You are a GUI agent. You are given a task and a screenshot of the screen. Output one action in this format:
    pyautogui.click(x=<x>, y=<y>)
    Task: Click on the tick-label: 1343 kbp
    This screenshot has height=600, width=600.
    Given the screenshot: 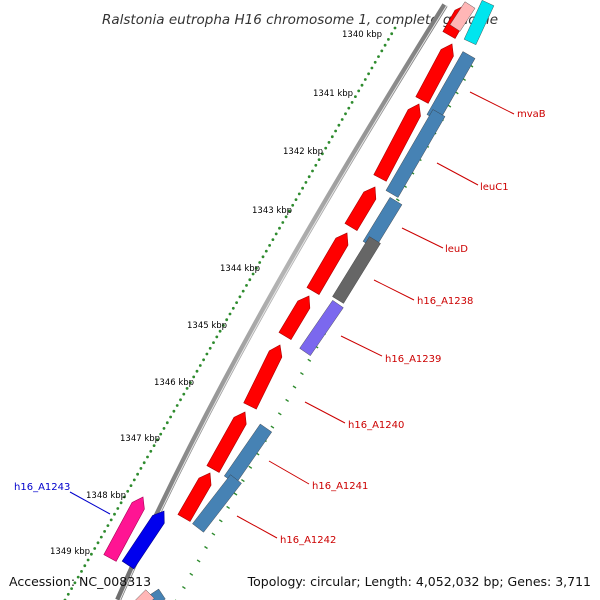 What is the action you would take?
    pyautogui.click(x=272, y=211)
    